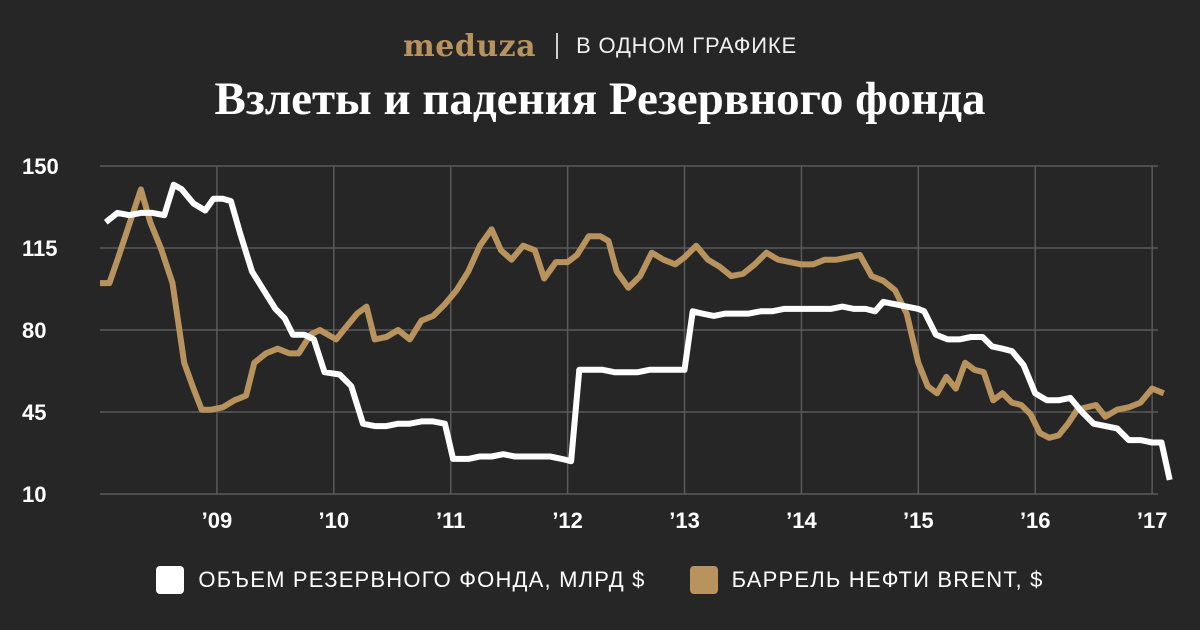 The width and height of the screenshot is (1200, 630). Describe the element at coordinates (34, 330) in the screenshot. I see `y-tick-label: 80` at that location.